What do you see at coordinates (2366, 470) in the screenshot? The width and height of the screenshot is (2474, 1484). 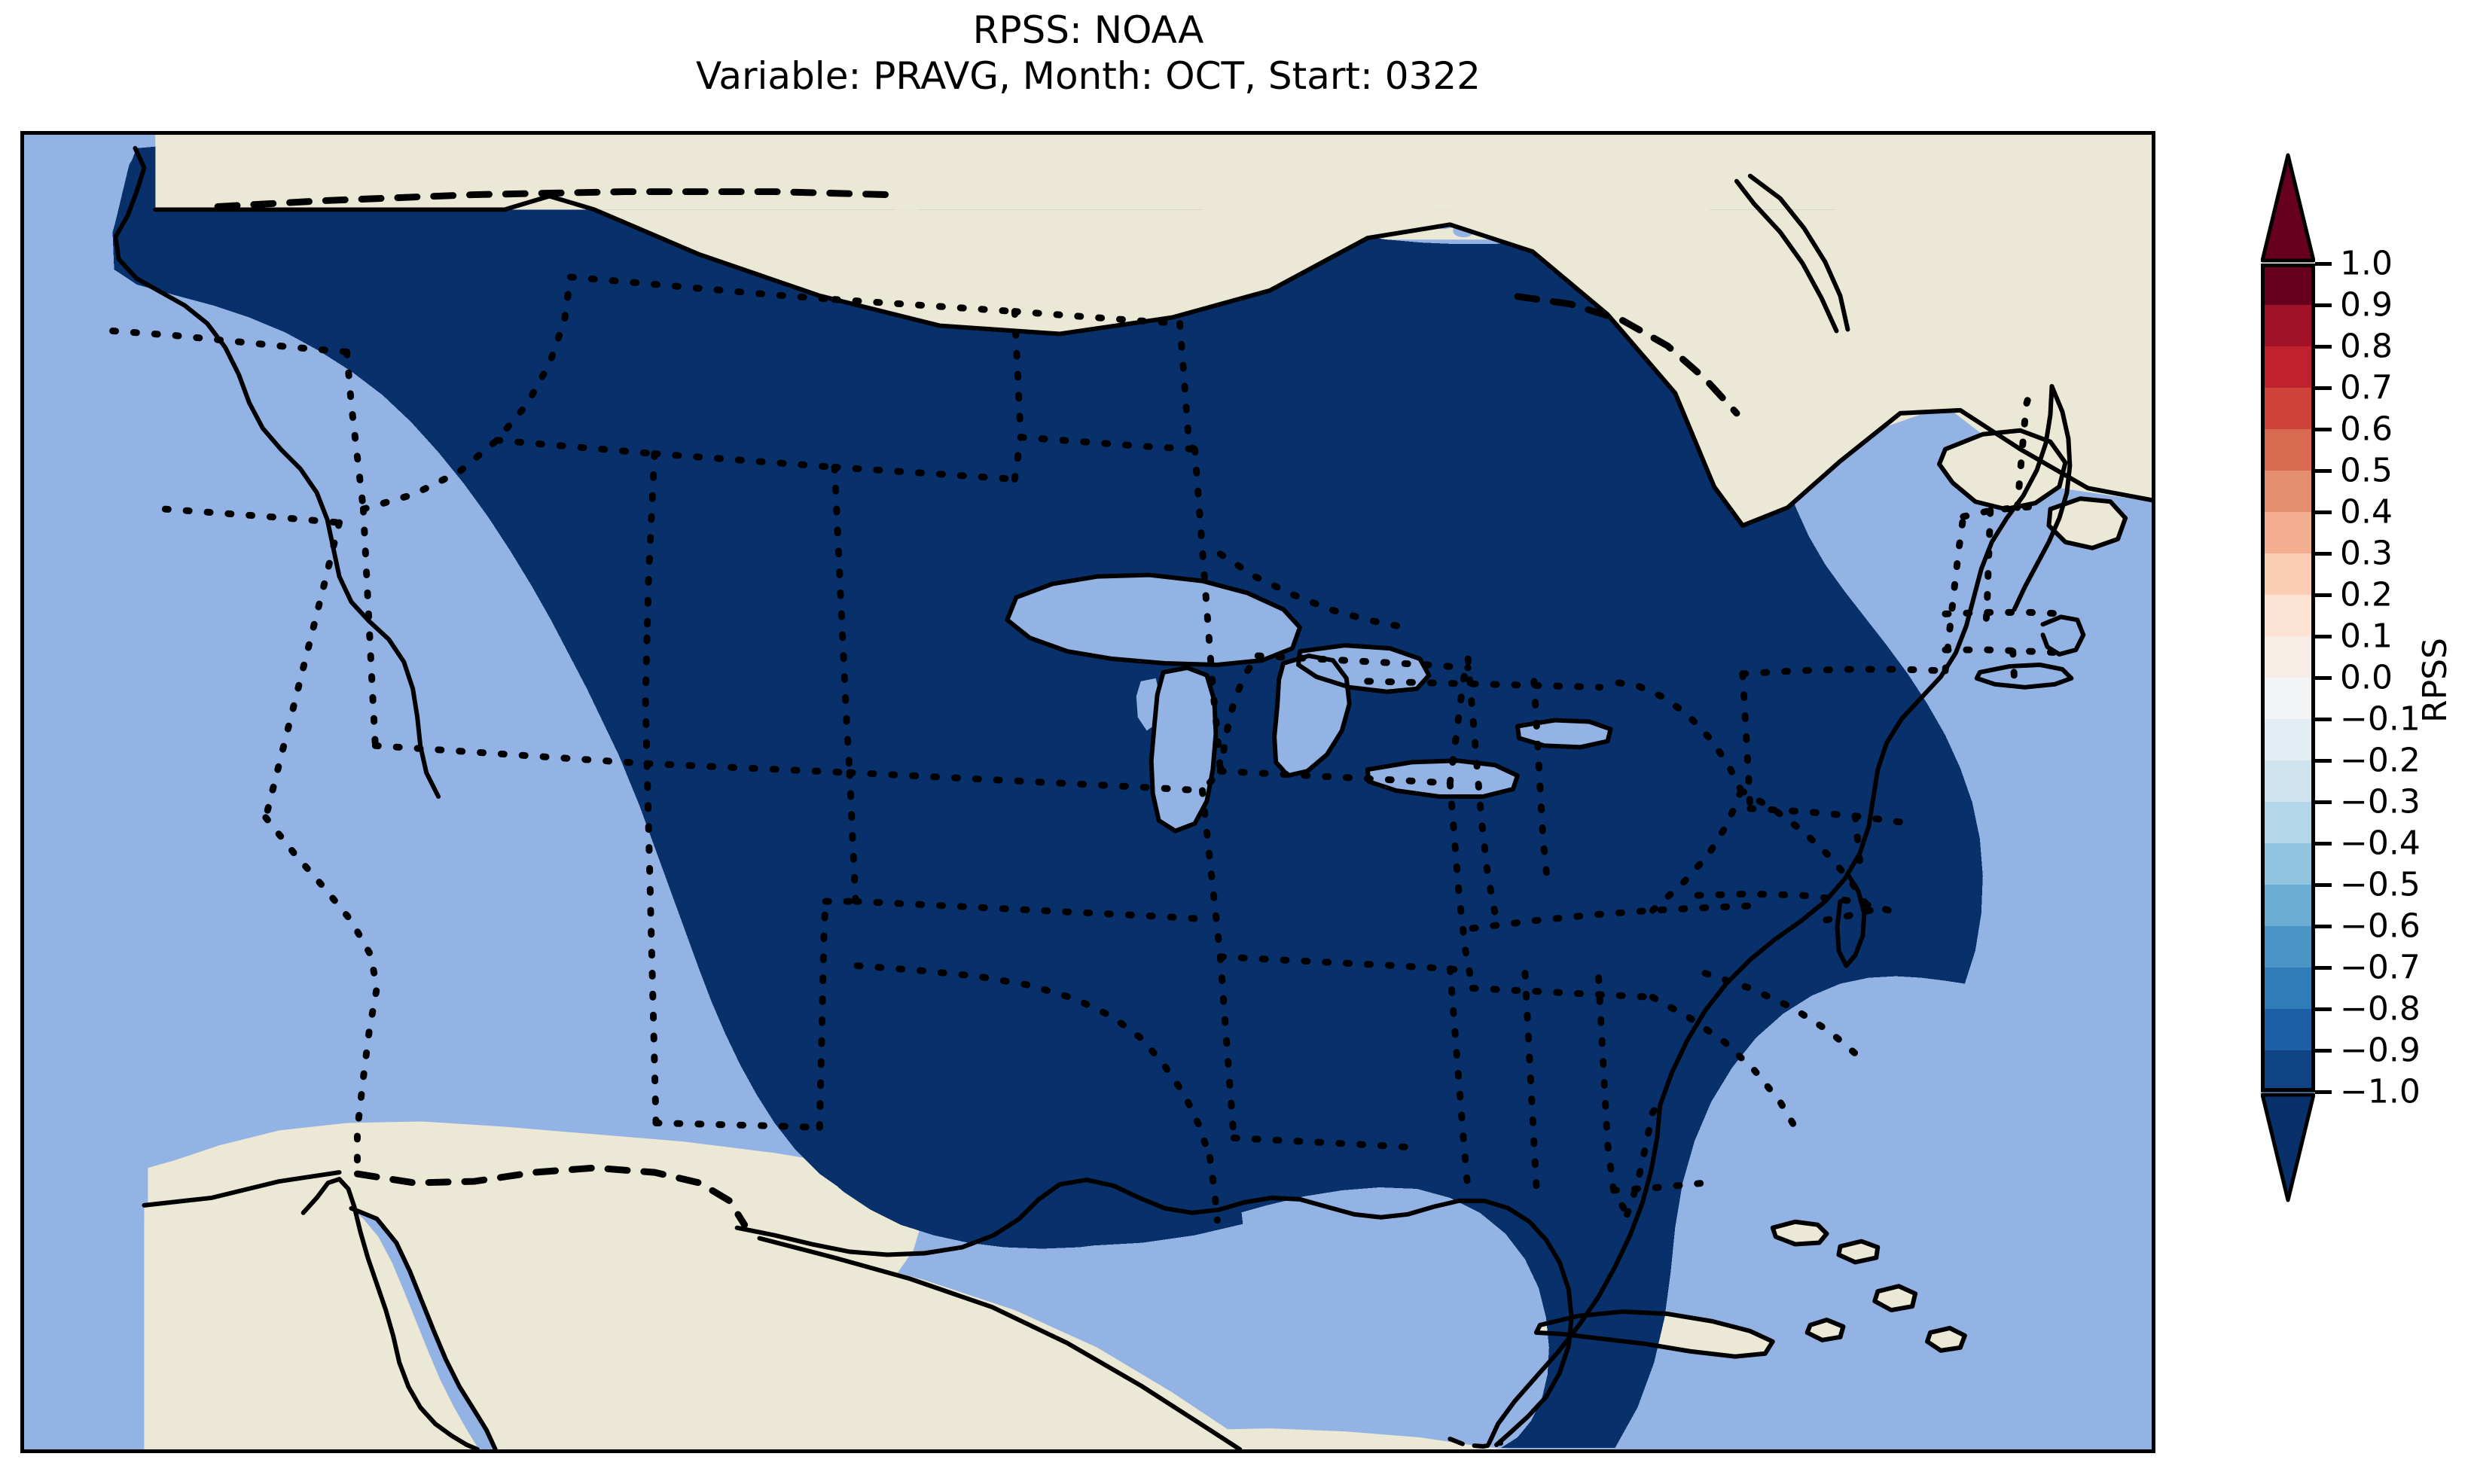 I see `colorbar-tick-label: 0.5` at bounding box center [2366, 470].